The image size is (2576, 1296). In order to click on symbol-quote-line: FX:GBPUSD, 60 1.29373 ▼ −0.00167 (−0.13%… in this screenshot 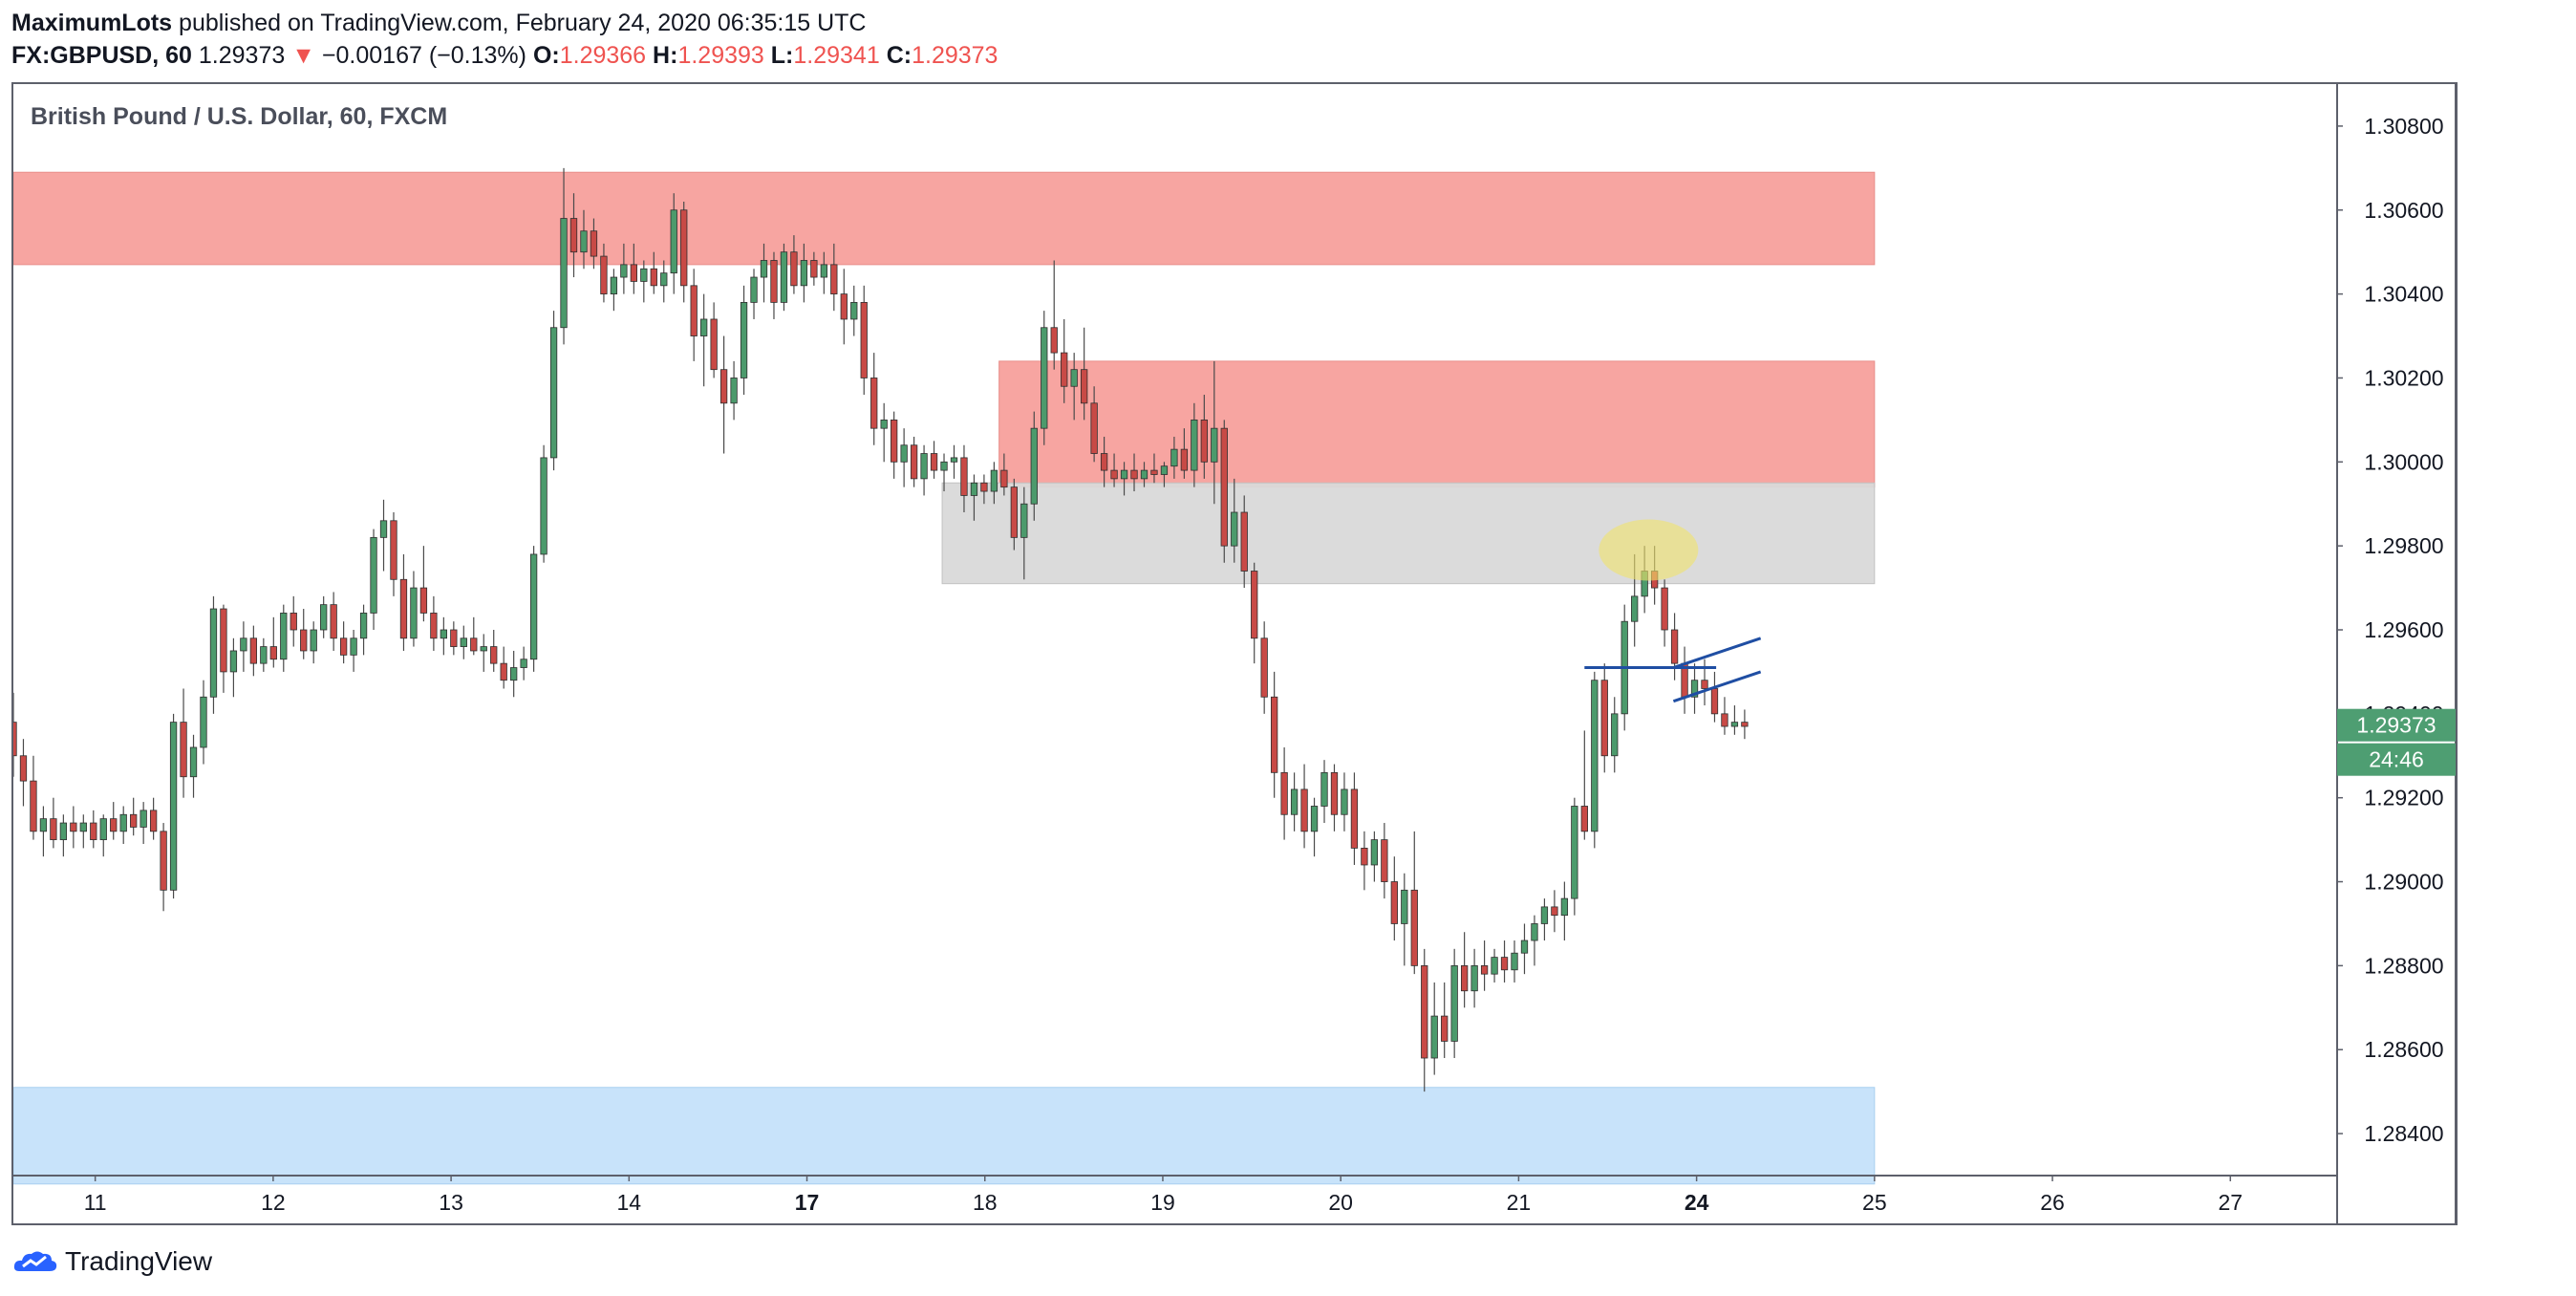, I will do `click(504, 55)`.